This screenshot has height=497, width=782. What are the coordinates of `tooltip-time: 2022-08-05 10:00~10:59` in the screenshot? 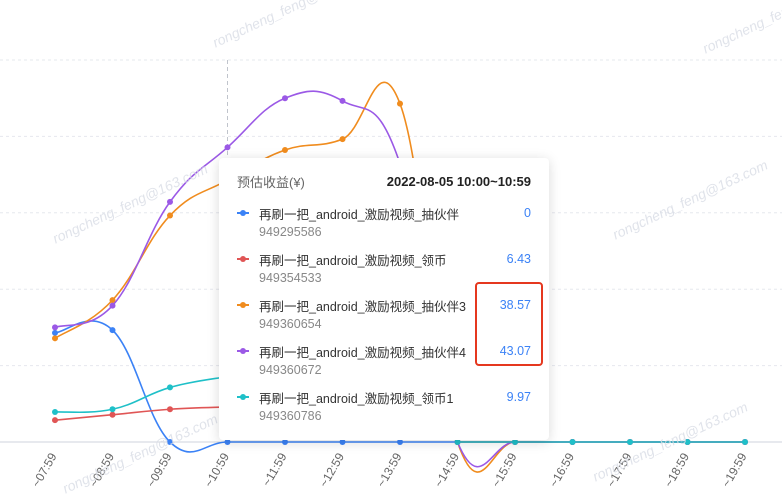 It's located at (459, 181).